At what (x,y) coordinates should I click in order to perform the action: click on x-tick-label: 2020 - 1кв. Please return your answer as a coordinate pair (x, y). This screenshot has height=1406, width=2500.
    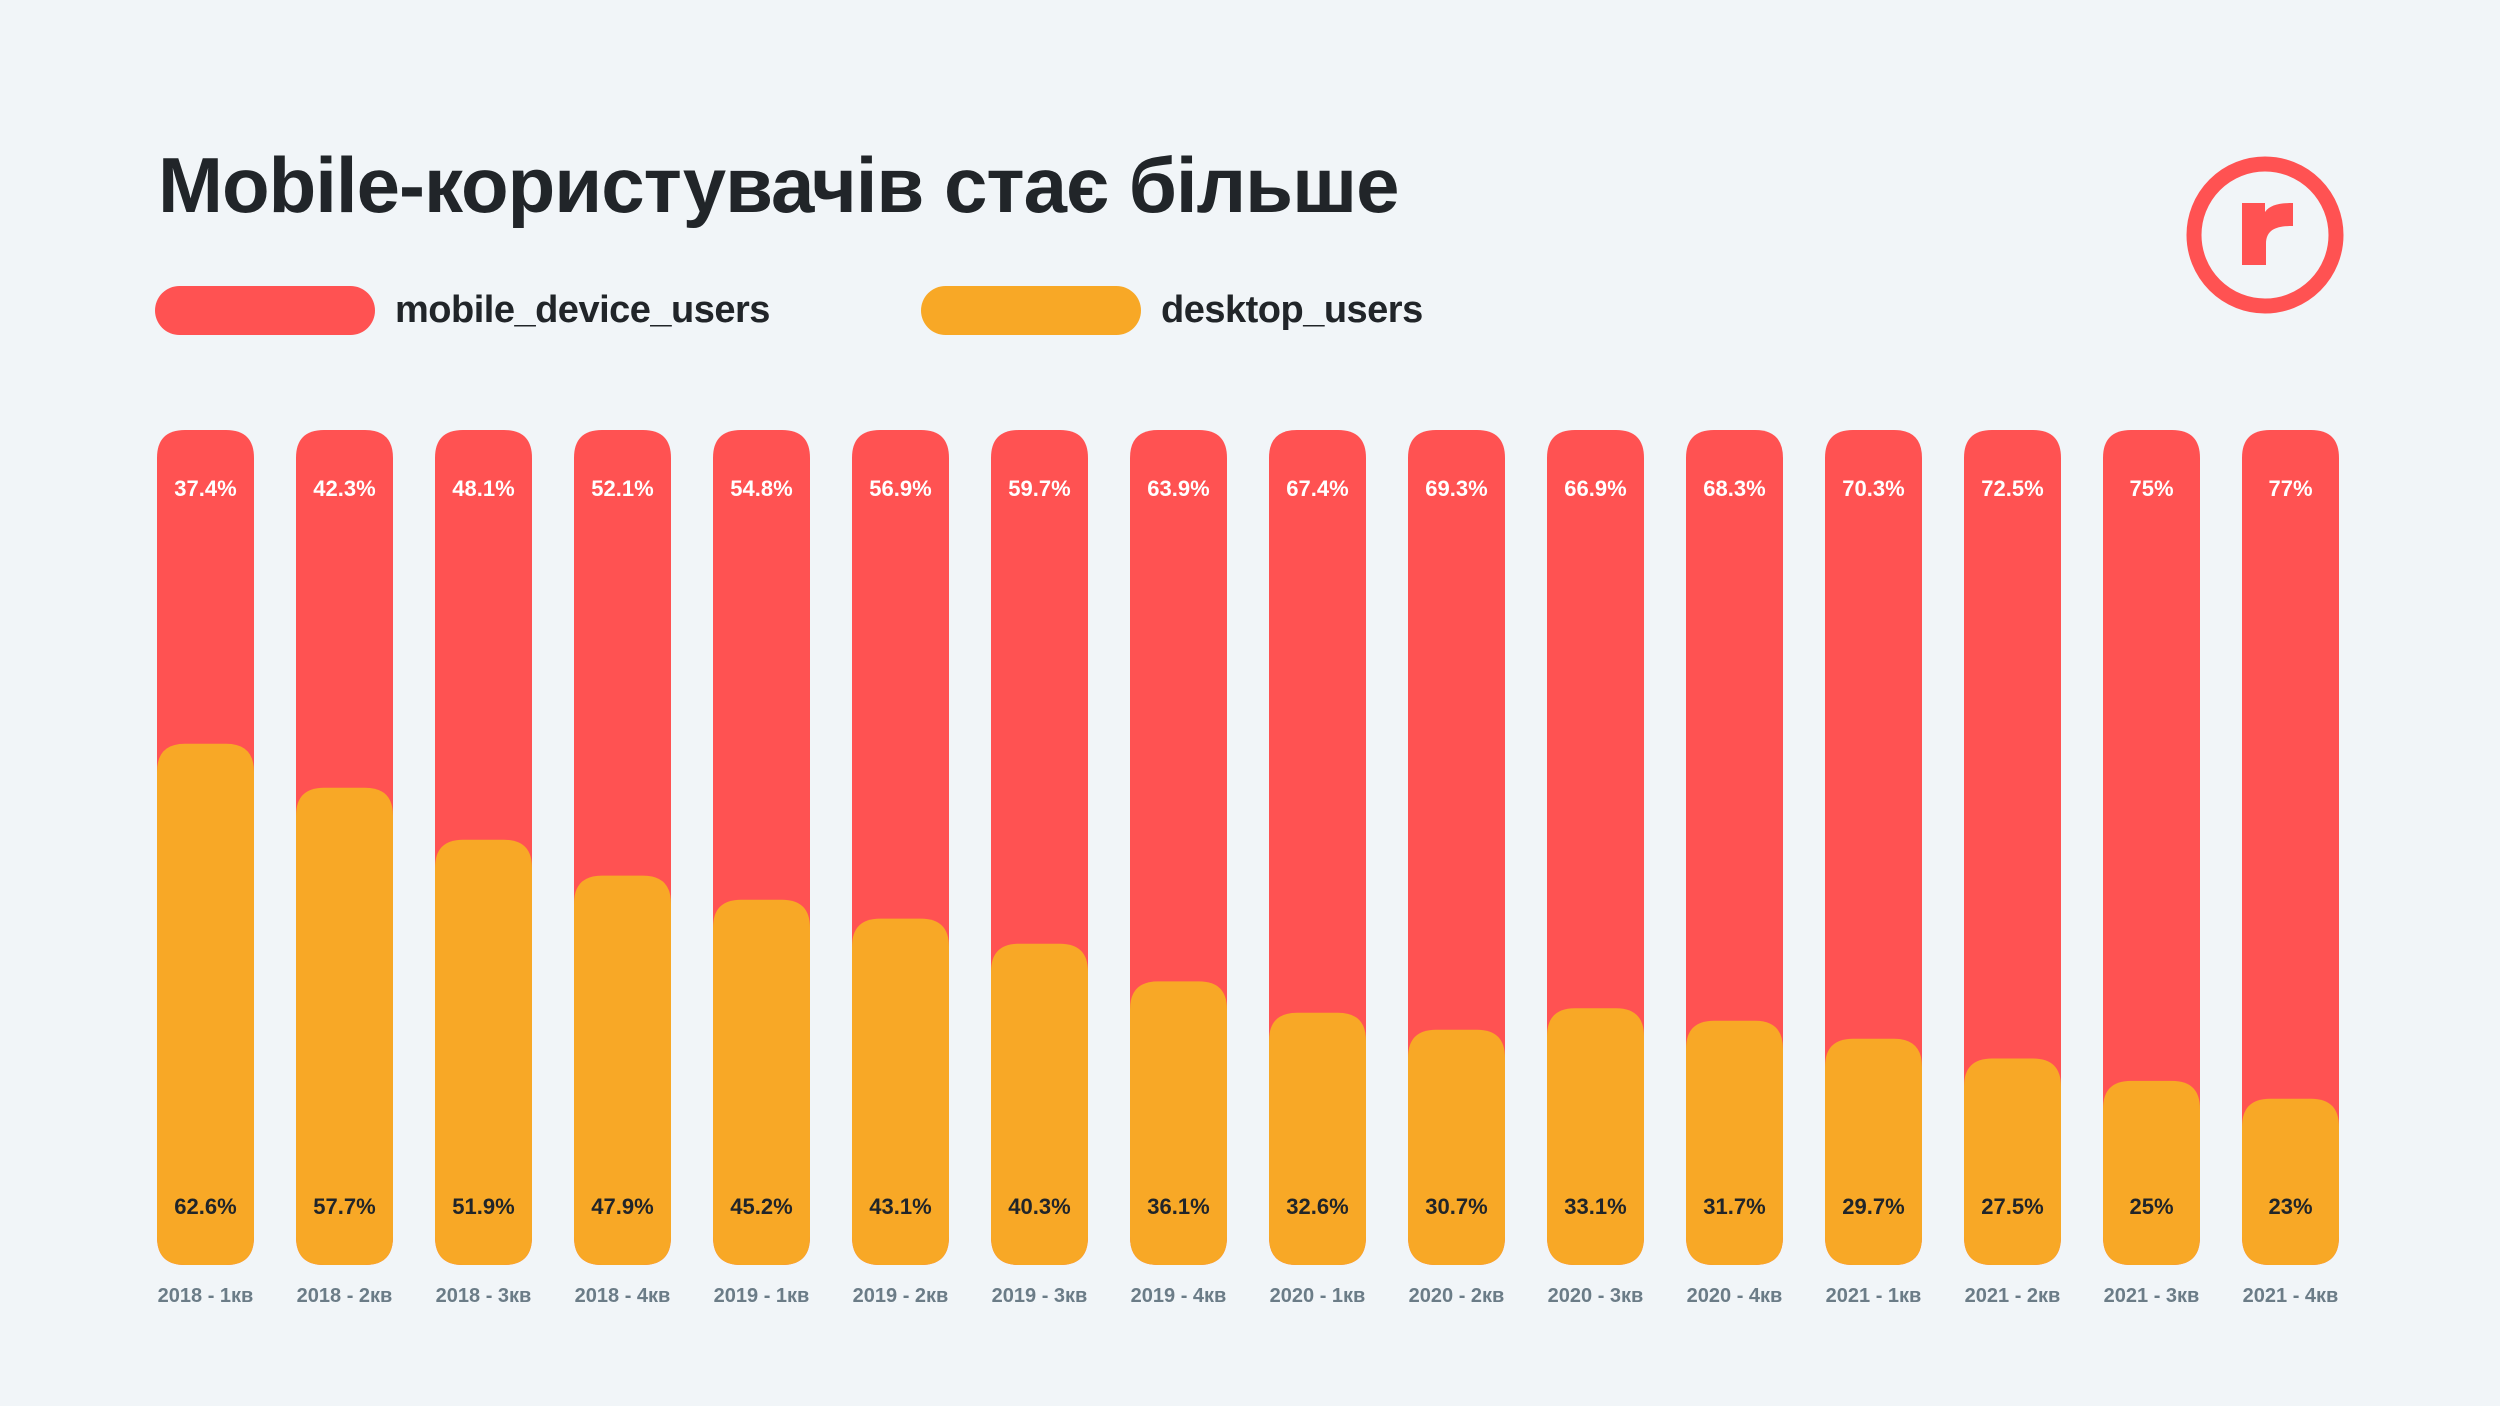
    Looking at the image, I should click on (1318, 1296).